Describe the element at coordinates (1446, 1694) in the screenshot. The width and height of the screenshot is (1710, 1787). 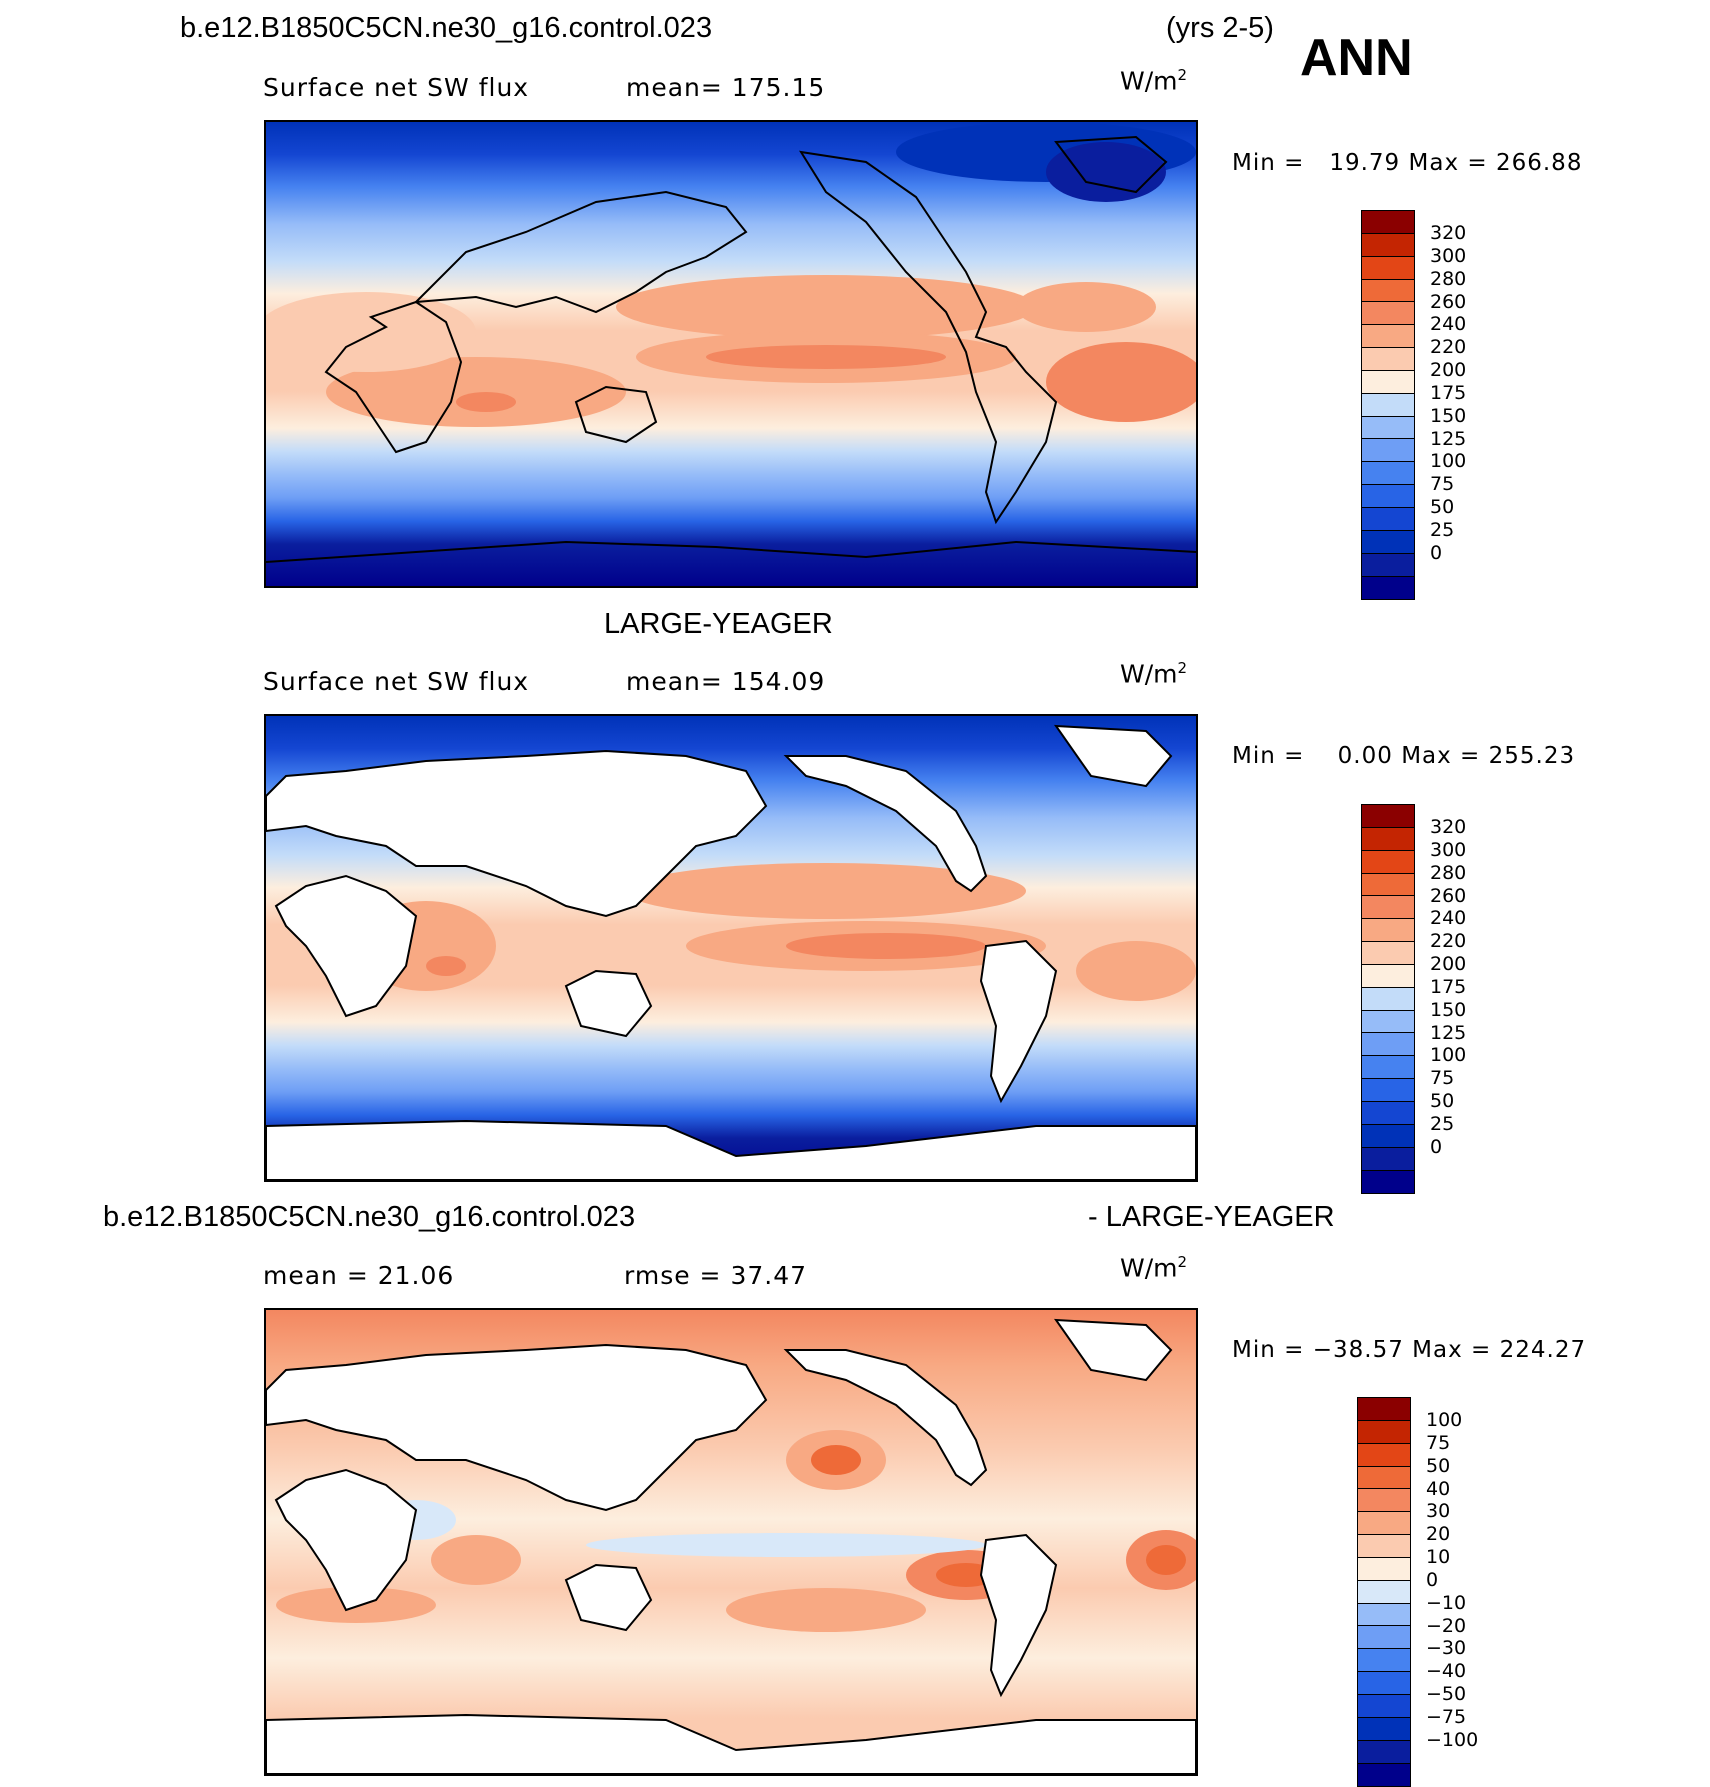
I see `colorbar-tick-label: −50` at that location.